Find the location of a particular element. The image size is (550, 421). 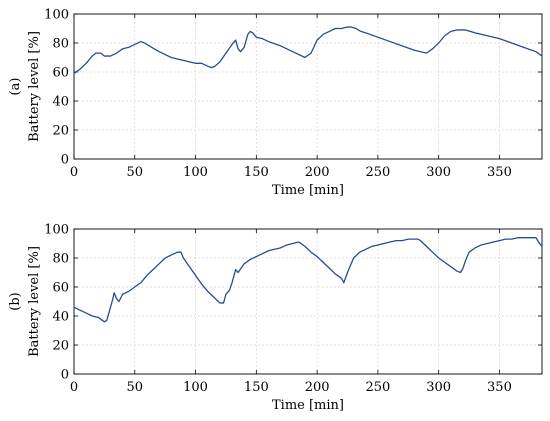

panel-label: (a) is located at coordinates (15, 87).